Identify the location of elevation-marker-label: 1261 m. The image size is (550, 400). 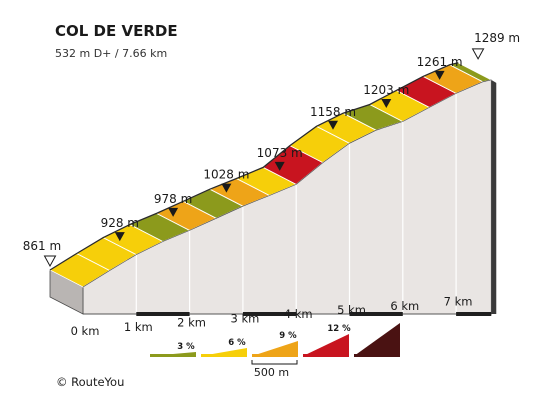
(440, 62).